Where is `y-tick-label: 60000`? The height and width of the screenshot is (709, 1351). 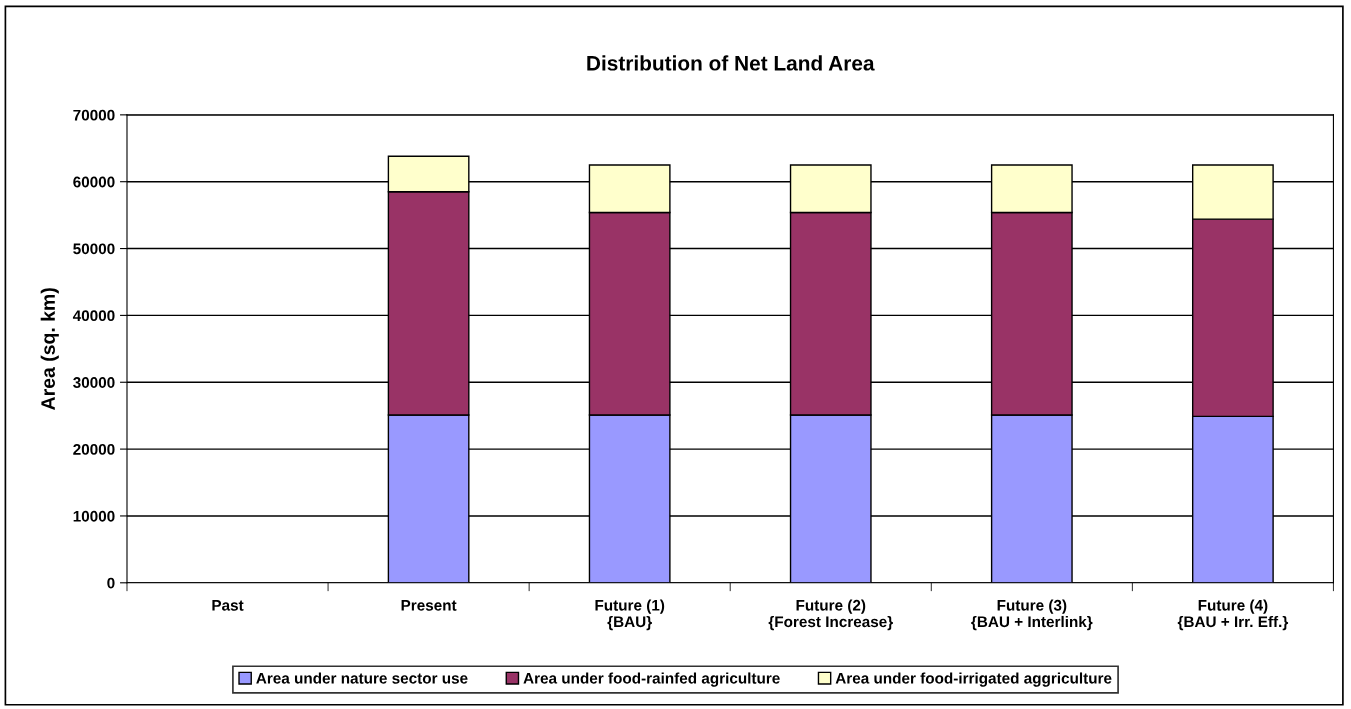
y-tick-label: 60000 is located at coordinates (94, 182).